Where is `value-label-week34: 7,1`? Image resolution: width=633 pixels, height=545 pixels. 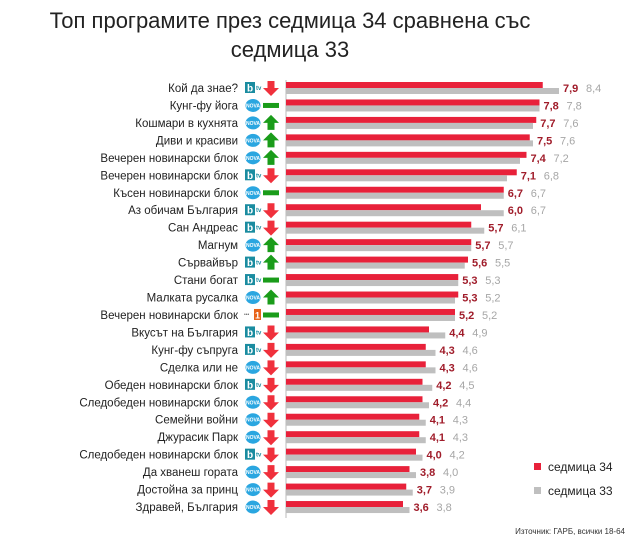 value-label-week34: 7,1 is located at coordinates (528, 176).